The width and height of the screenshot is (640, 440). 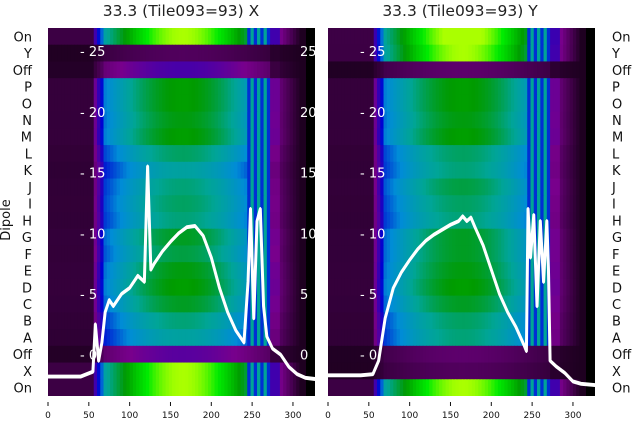 I want to click on chart-title-y: 33.3 (Tile093=93) Y, so click(x=460, y=11).